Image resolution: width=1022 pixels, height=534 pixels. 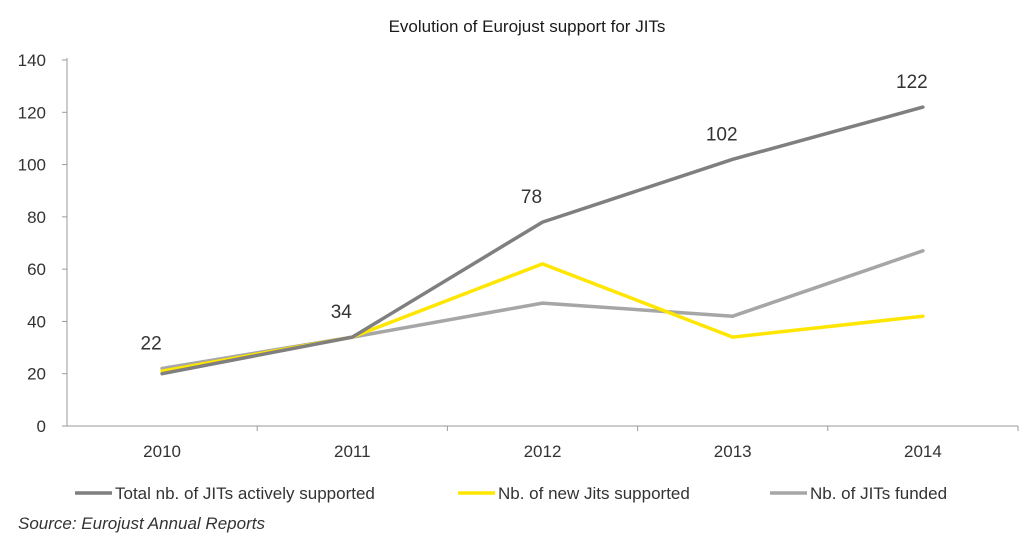 What do you see at coordinates (352, 451) in the screenshot?
I see `x-tick-label: 2011` at bounding box center [352, 451].